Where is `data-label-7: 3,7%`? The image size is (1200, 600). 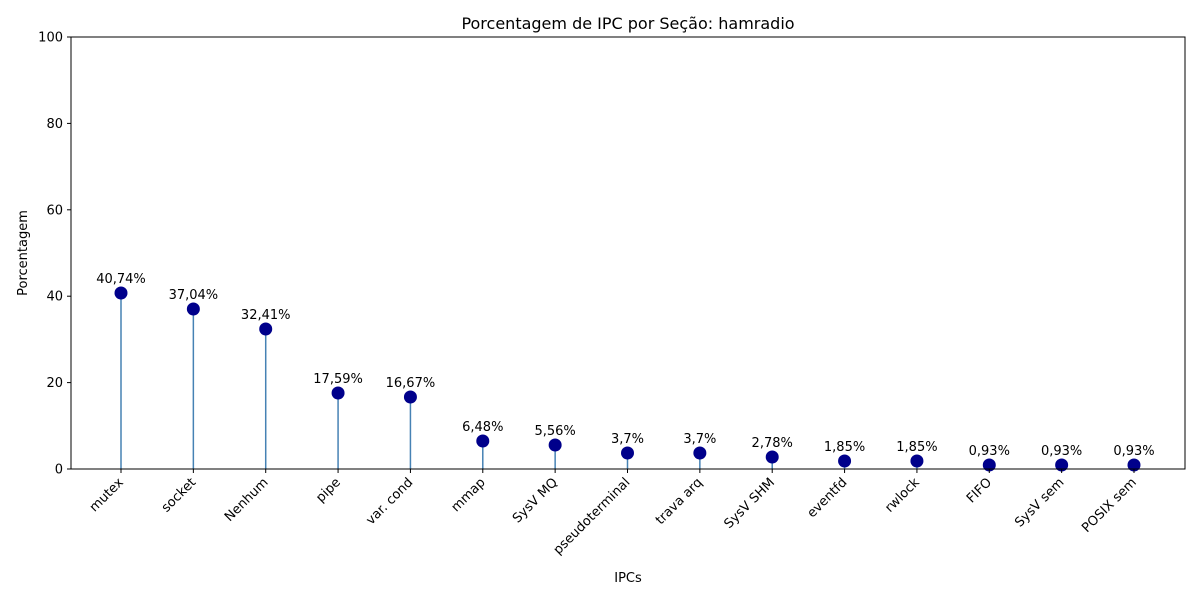
data-label-7: 3,7% is located at coordinates (627, 439).